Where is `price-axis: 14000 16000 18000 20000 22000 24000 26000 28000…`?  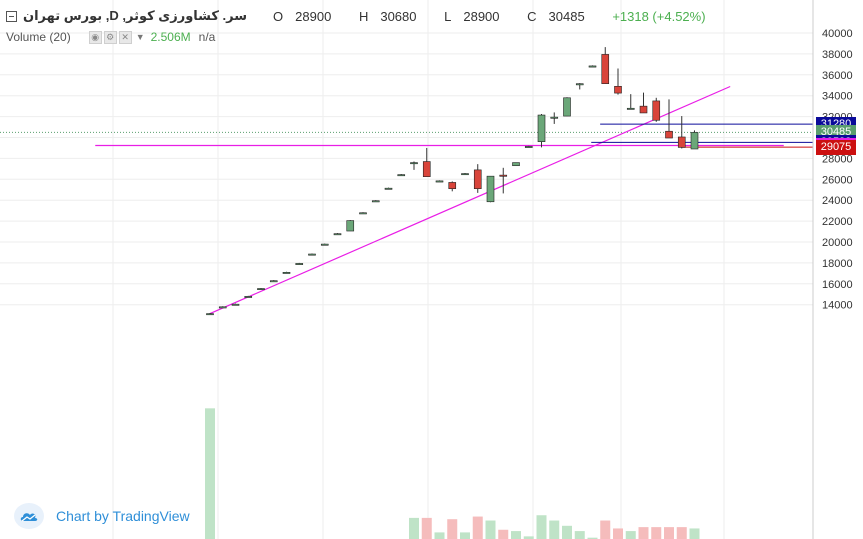 price-axis: 14000 16000 18000 20000 22000 24000 26000 28000… is located at coordinates (832, 269).